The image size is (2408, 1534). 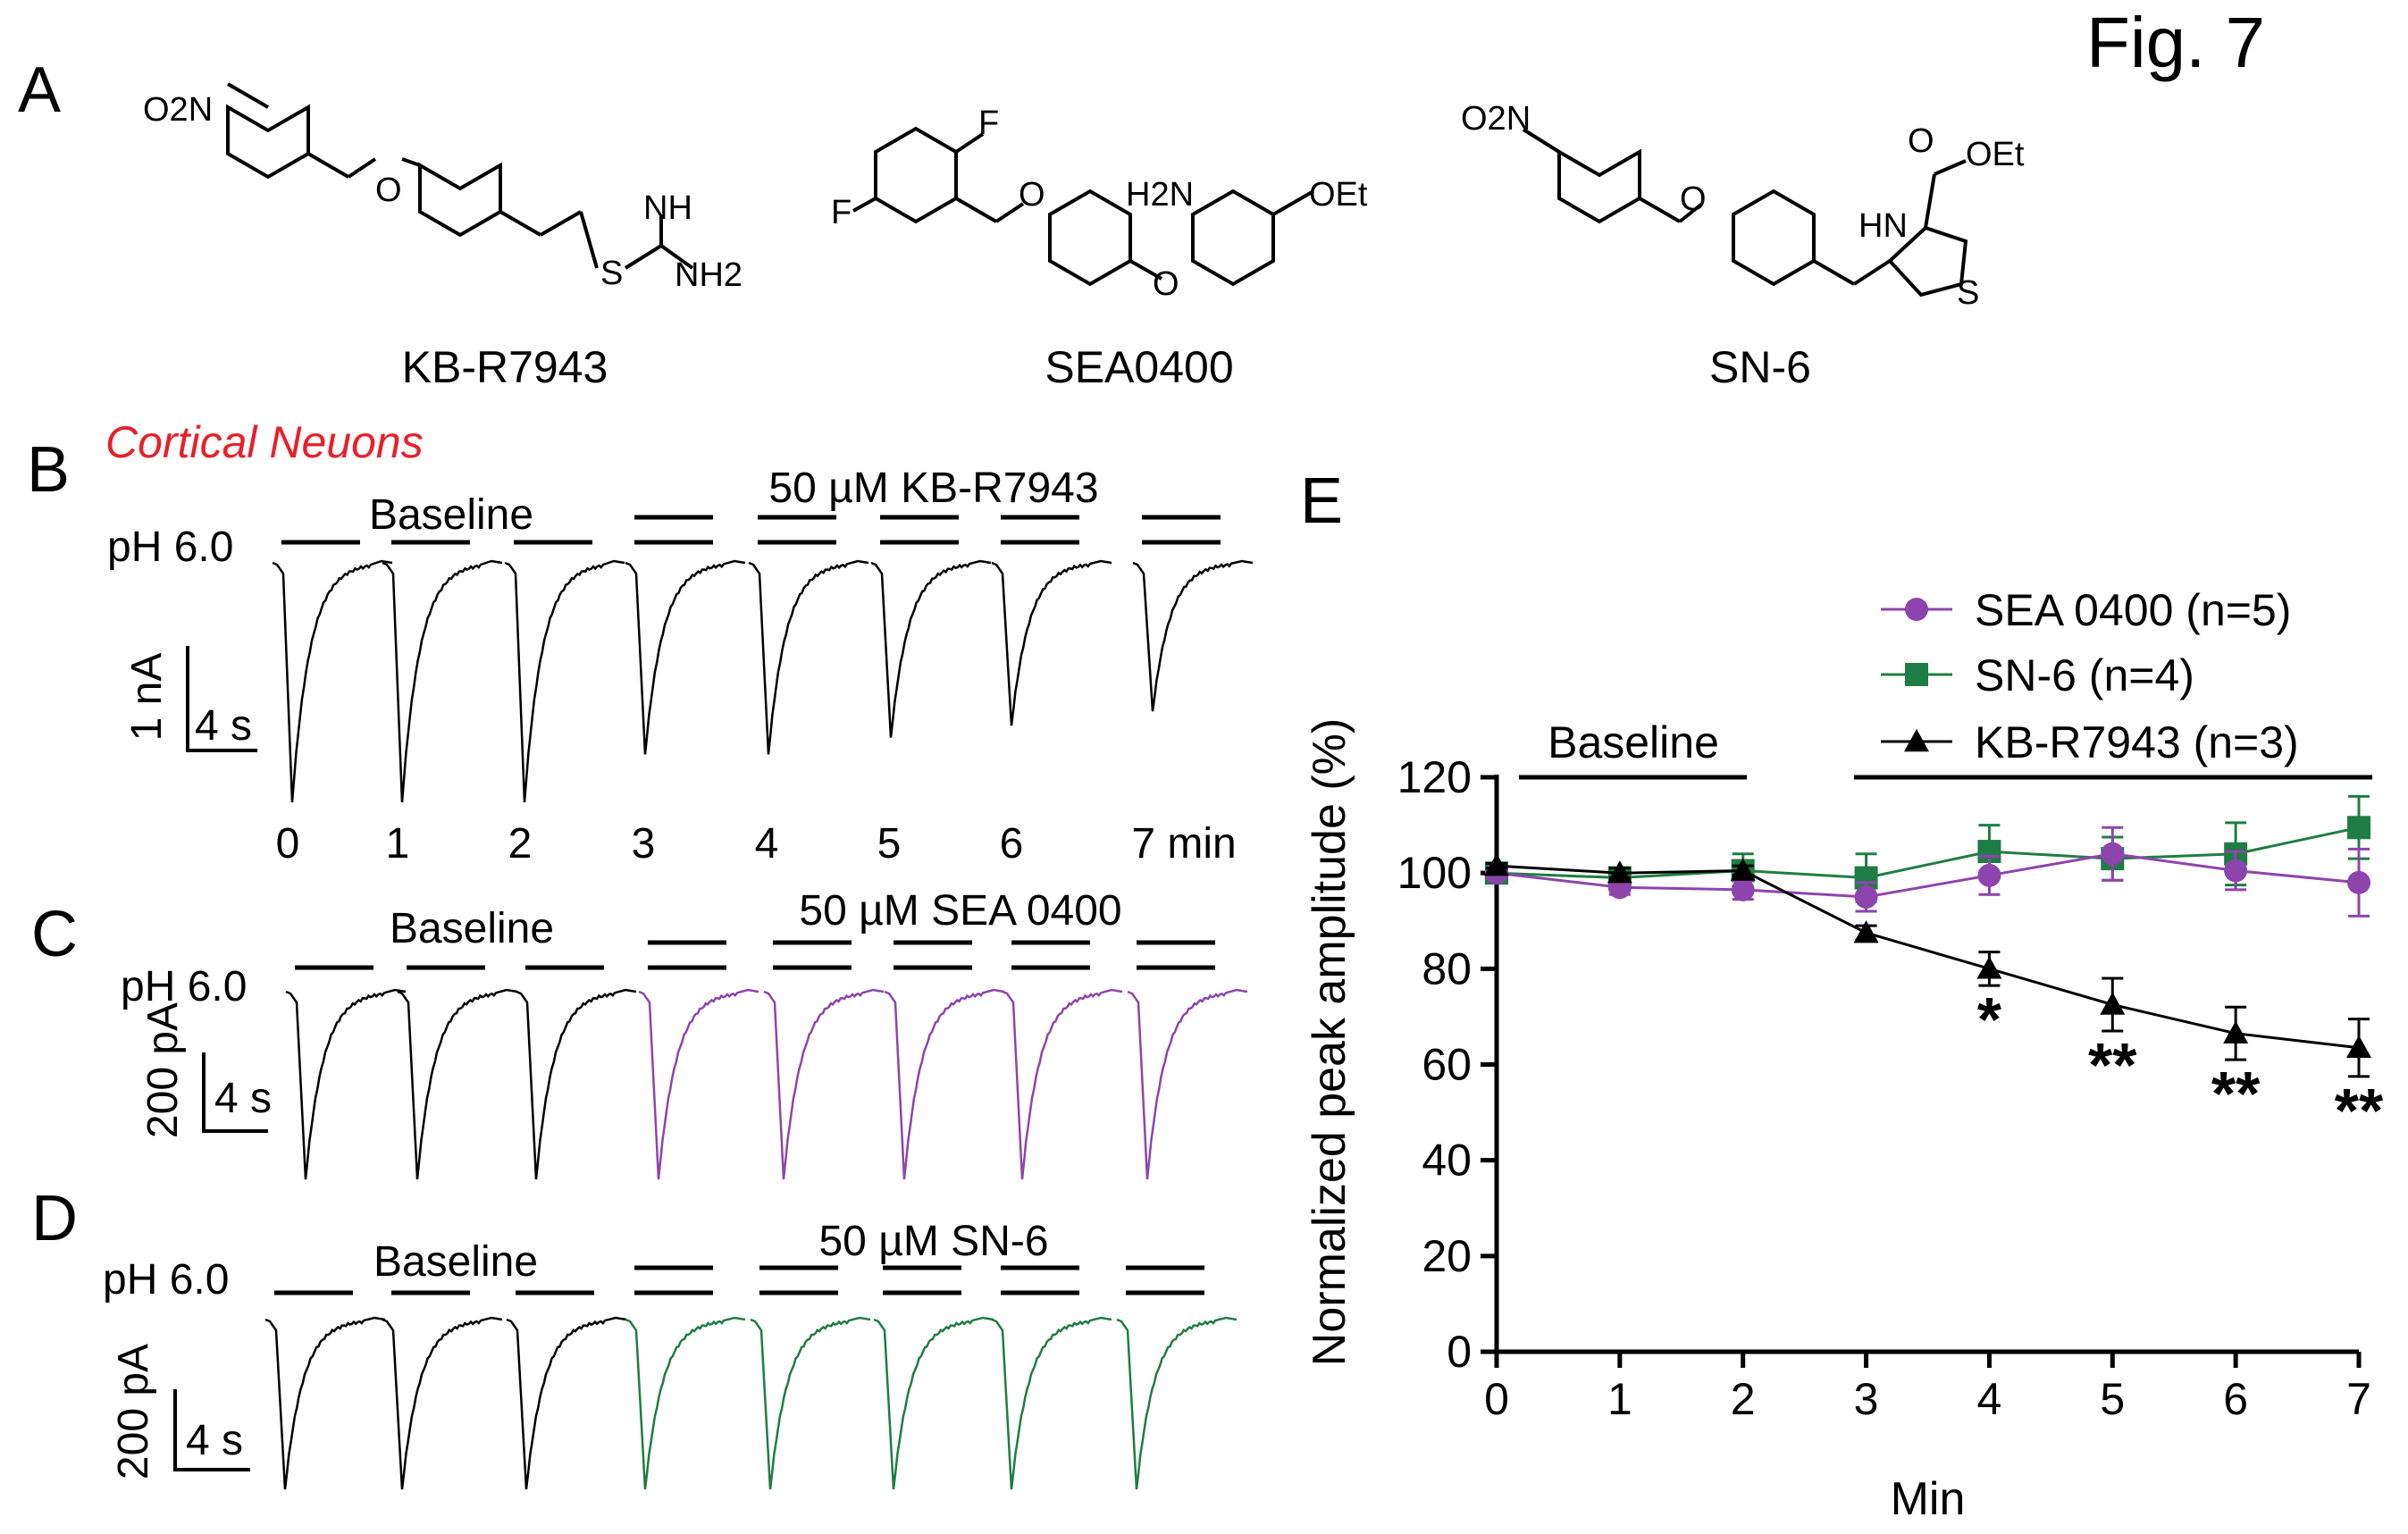 I want to click on panel-d-scale-x: 4 s, so click(x=214, y=1440).